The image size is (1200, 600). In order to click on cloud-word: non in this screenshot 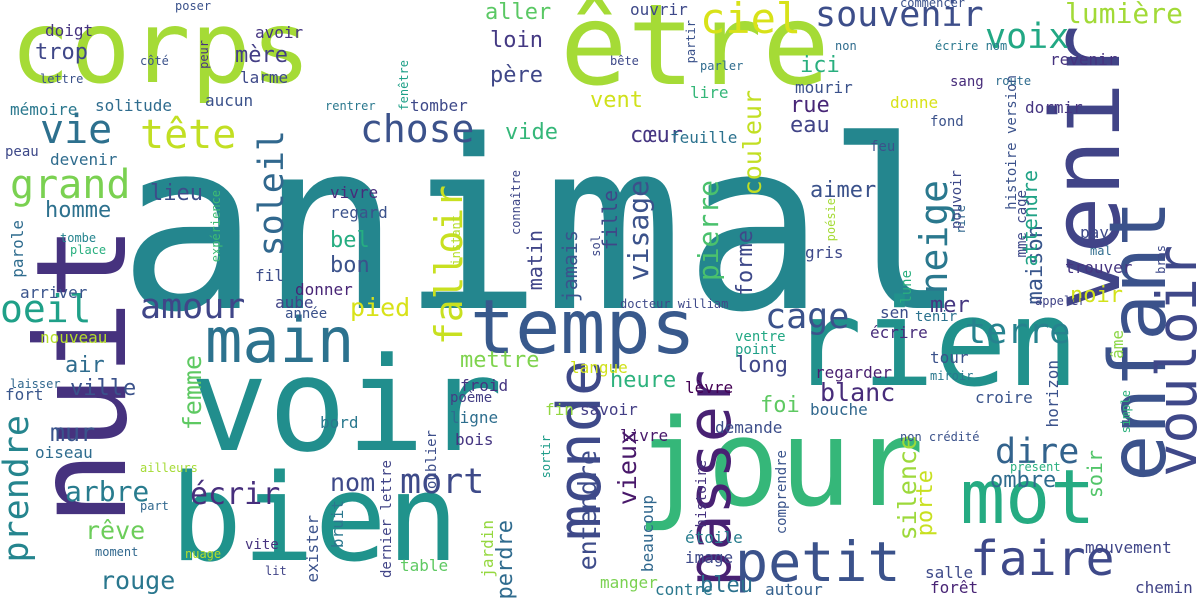, I will do `click(846, 46)`.